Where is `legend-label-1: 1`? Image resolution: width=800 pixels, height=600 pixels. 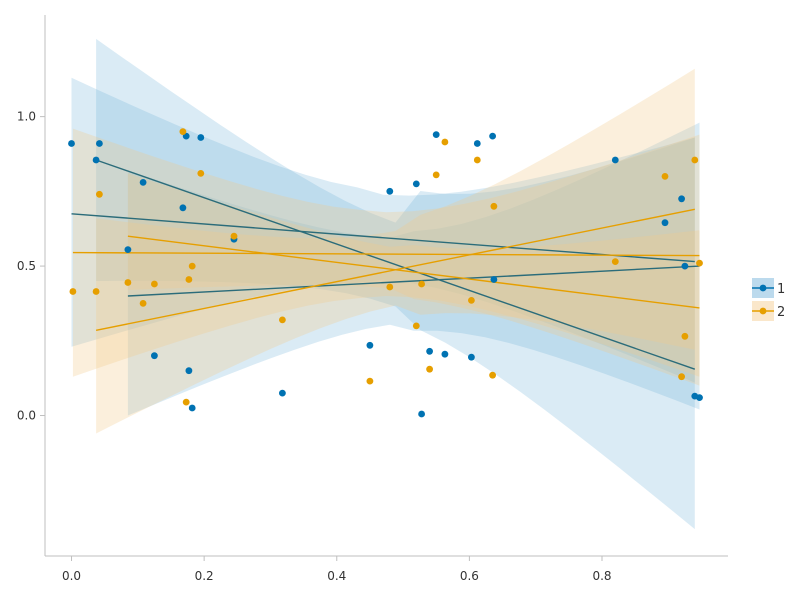 legend-label-1: 1 is located at coordinates (781, 289).